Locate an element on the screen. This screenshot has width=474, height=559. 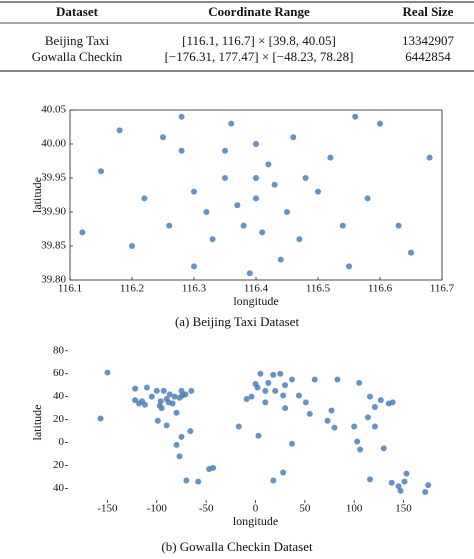
x-tick-label: 50 is located at coordinates (305, 509).